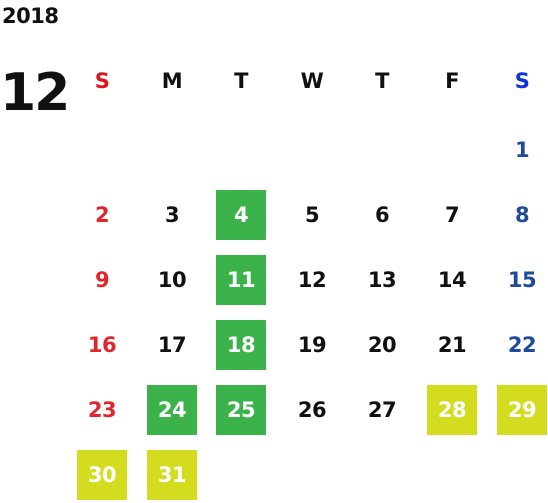 This screenshot has width=548, height=503. I want to click on day-cell-highlighted: 31, so click(172, 475).